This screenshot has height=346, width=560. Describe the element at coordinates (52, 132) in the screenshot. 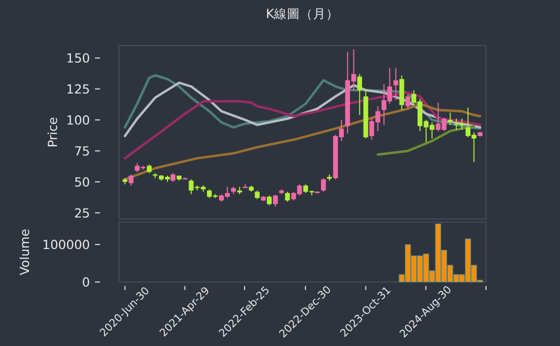

I see `y-axis-title: Price` at that location.